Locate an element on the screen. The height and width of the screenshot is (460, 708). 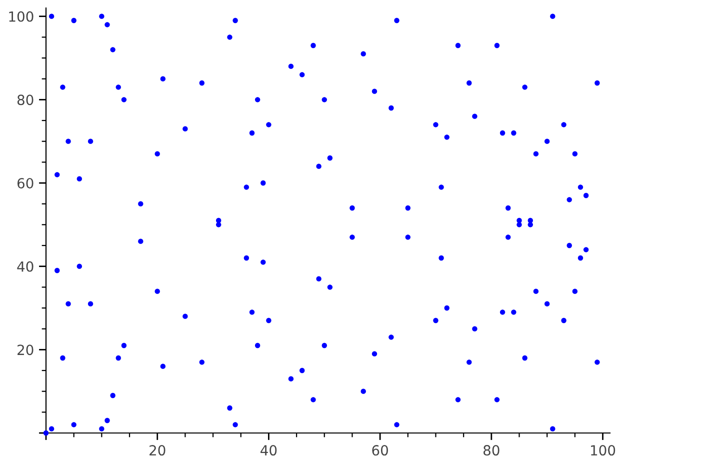
y-tick-label: 40 is located at coordinates (25, 266).